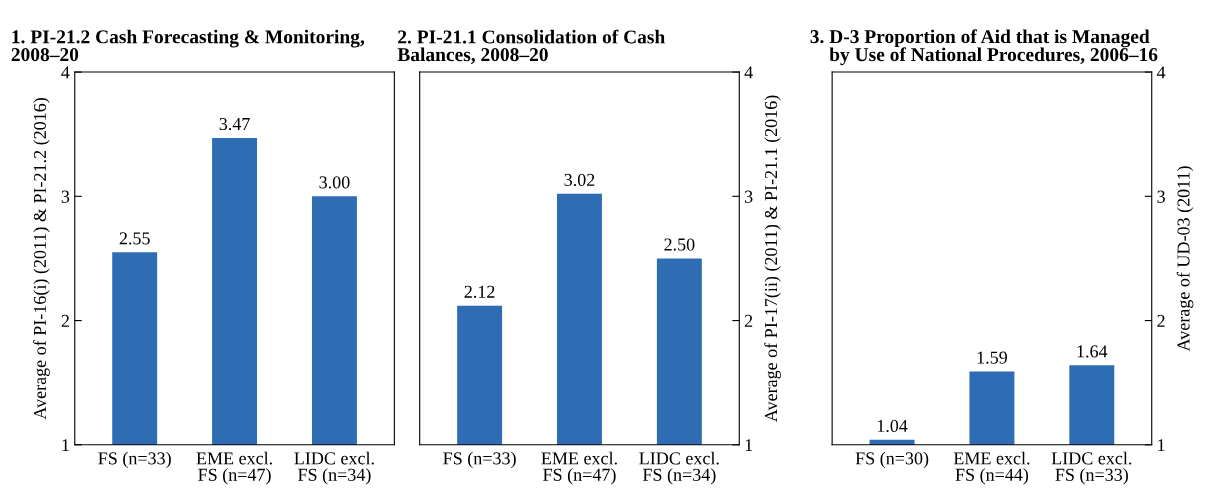 This screenshot has height=497, width=1206. Describe the element at coordinates (65, 320) in the screenshot. I see `y-tick-label: 2` at that location.